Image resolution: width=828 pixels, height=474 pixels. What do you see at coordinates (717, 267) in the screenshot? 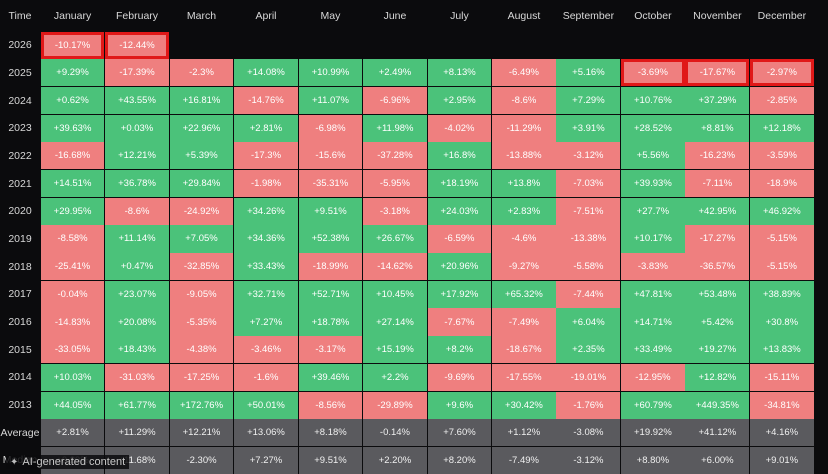
I see `heatmap-cell: -36.57%` at bounding box center [717, 267].